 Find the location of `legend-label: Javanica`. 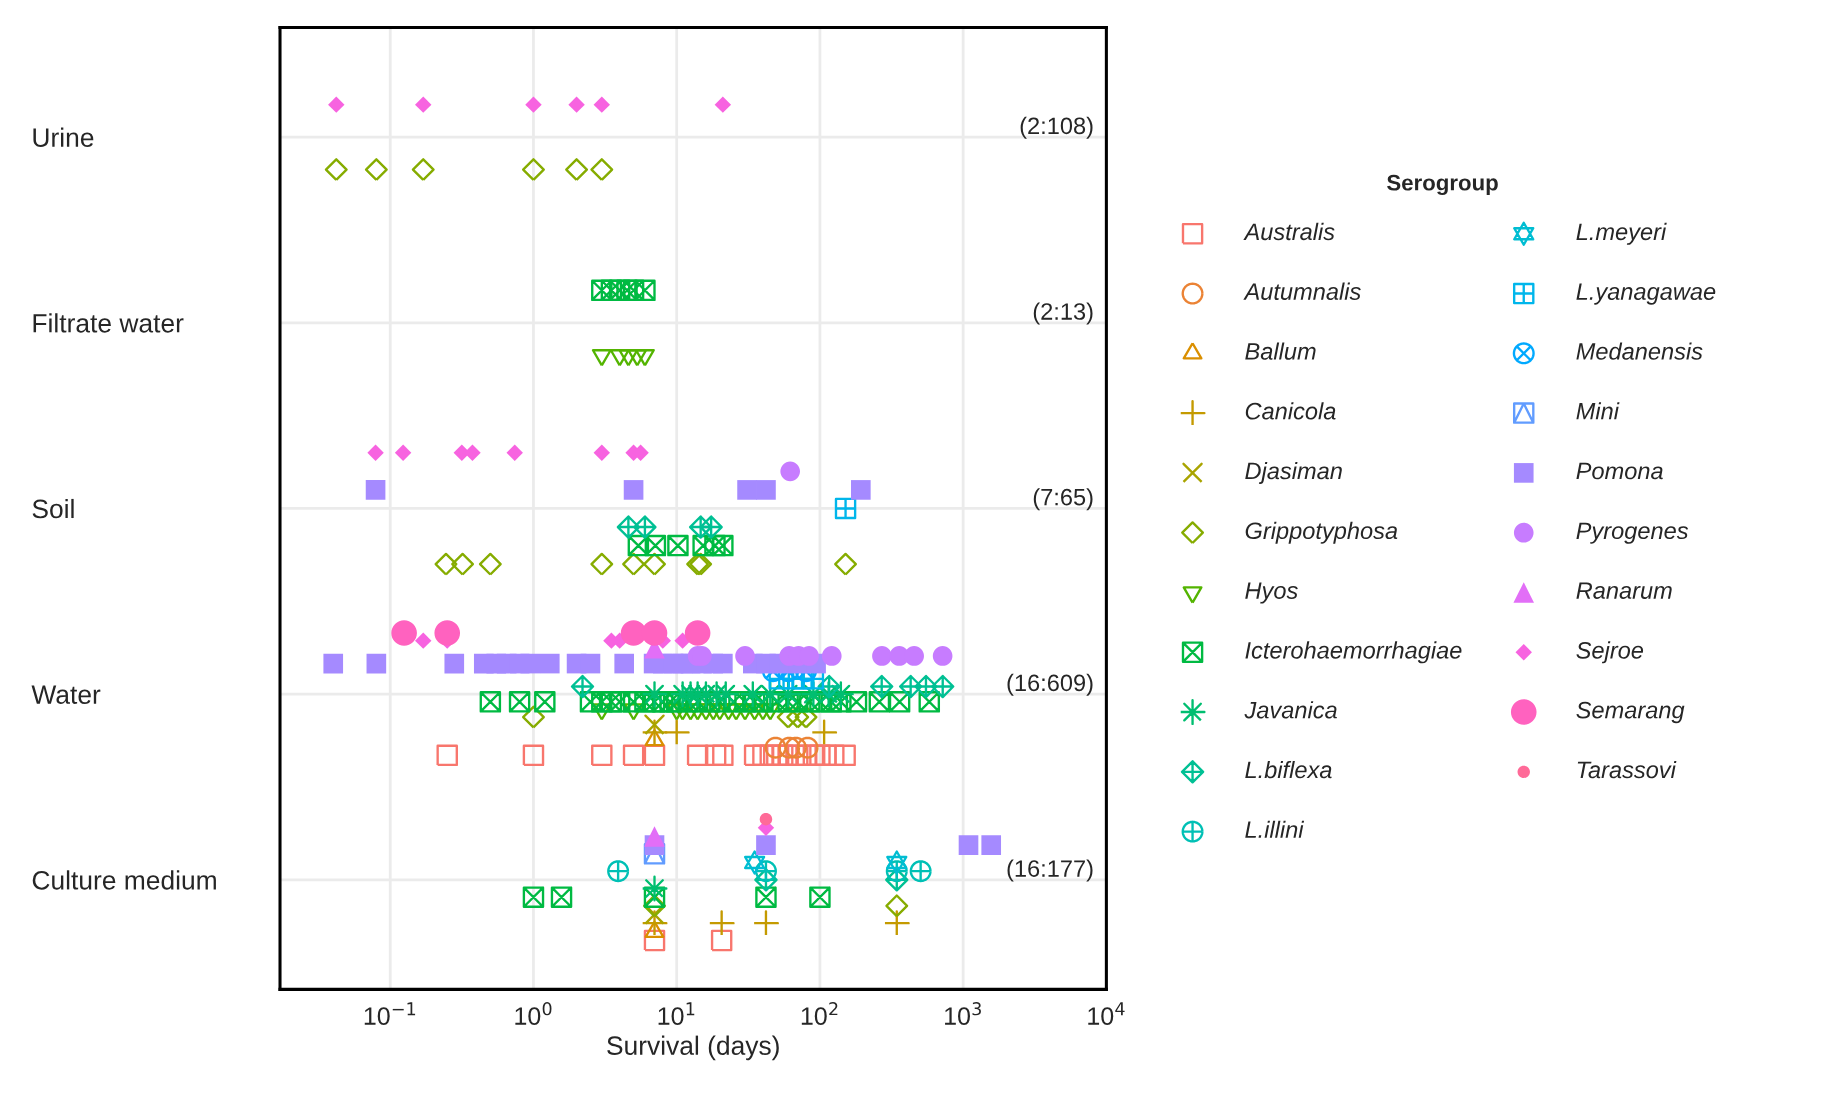

legend-label: Javanica is located at coordinates (1290, 710).